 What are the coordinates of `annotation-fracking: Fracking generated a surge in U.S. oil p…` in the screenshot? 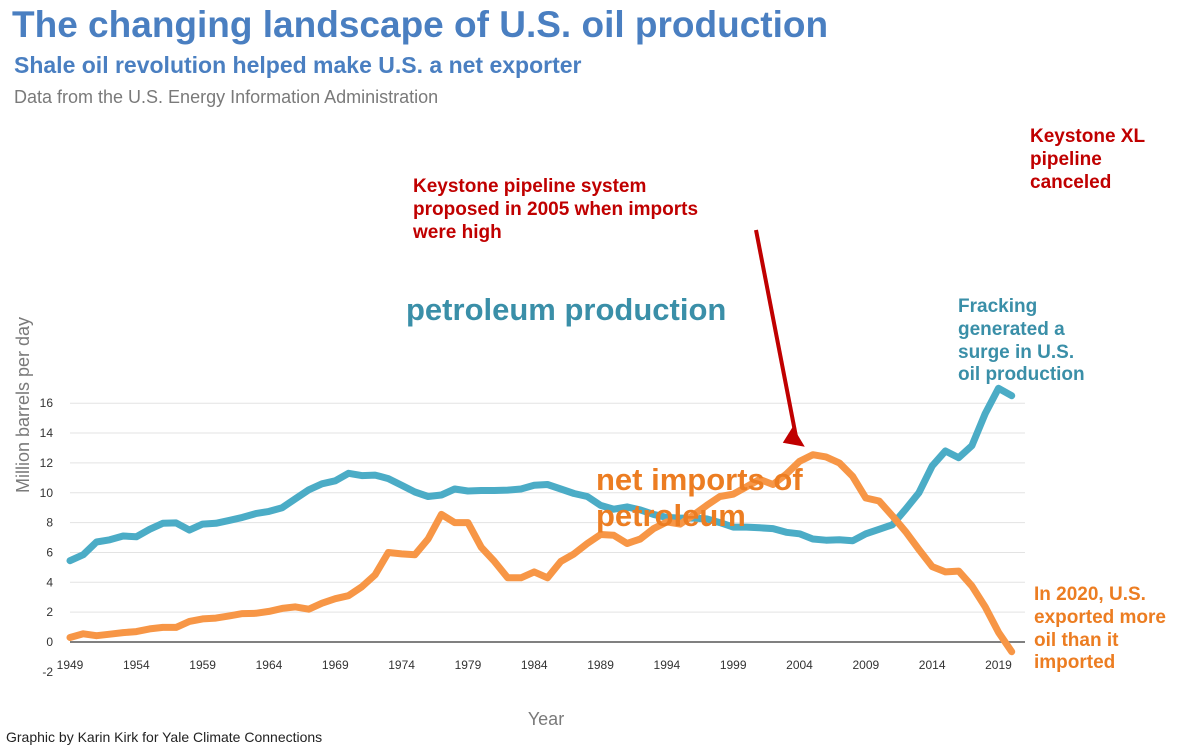 It's located at (1021, 341).